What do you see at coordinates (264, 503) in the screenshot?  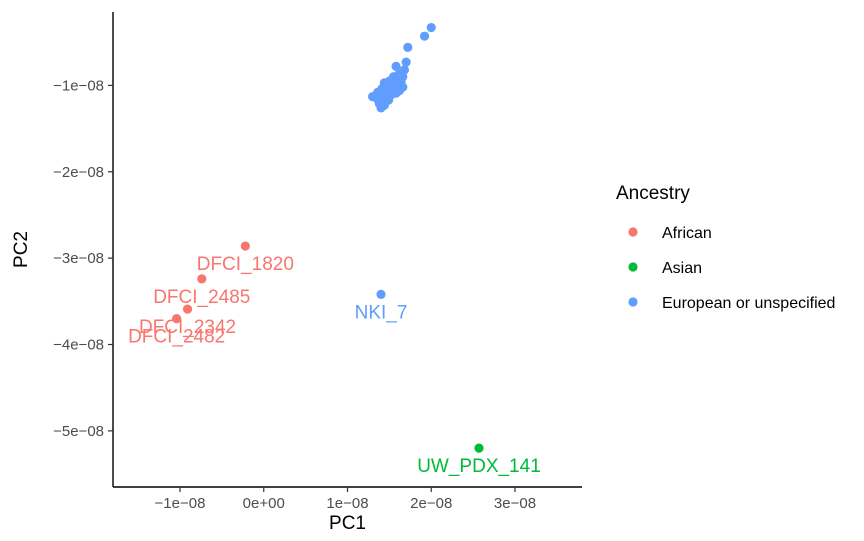 I see `x-tick-label: 0e+00` at bounding box center [264, 503].